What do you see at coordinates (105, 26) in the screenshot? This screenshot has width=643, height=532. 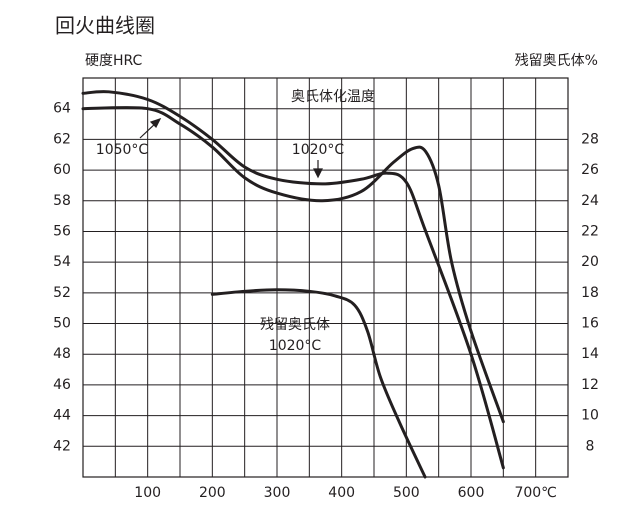 I see `chart-title: 回火曲线圈` at bounding box center [105, 26].